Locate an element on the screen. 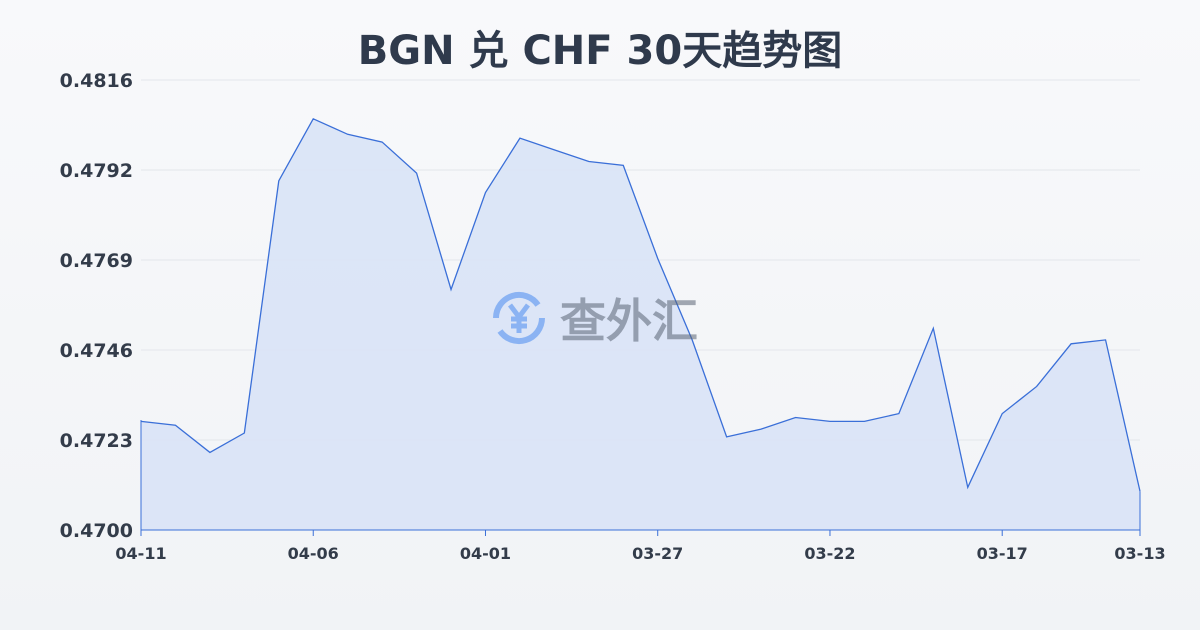 The height and width of the screenshot is (630, 1200). x-tick-label: 04-06 is located at coordinates (313, 553).